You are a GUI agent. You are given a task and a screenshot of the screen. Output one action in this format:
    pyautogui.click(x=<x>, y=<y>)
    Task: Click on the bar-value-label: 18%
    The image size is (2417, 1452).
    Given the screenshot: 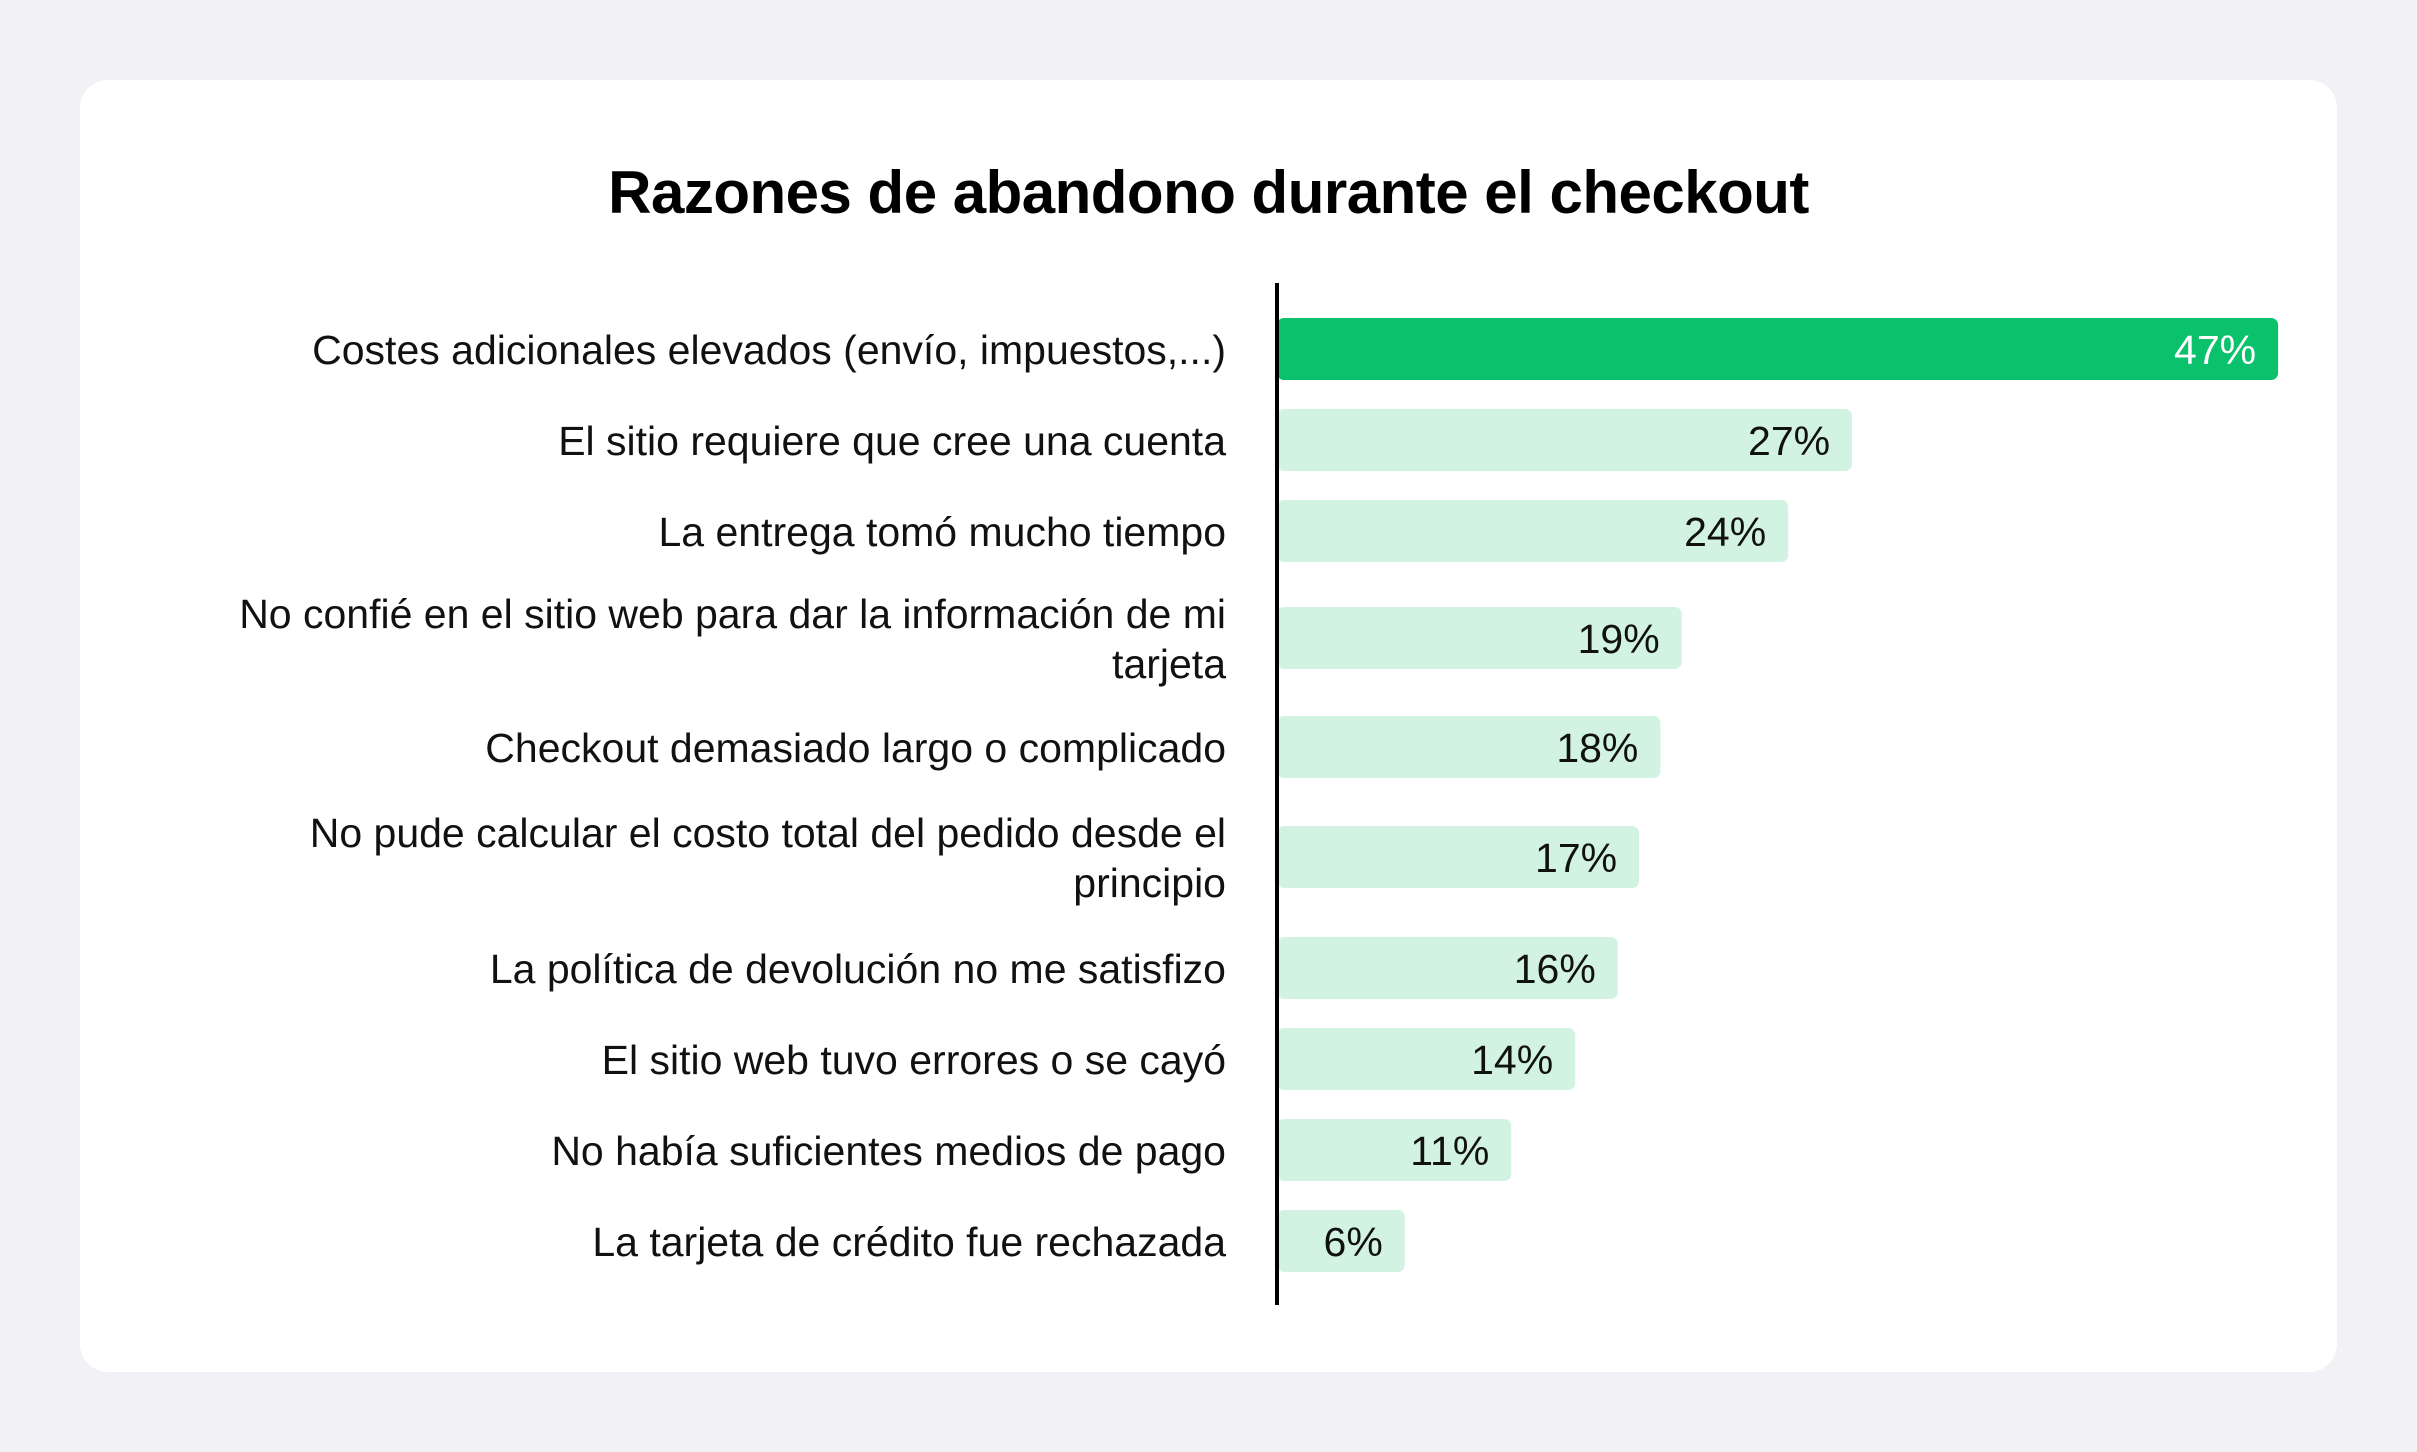 What is the action you would take?
    pyautogui.click(x=1597, y=748)
    